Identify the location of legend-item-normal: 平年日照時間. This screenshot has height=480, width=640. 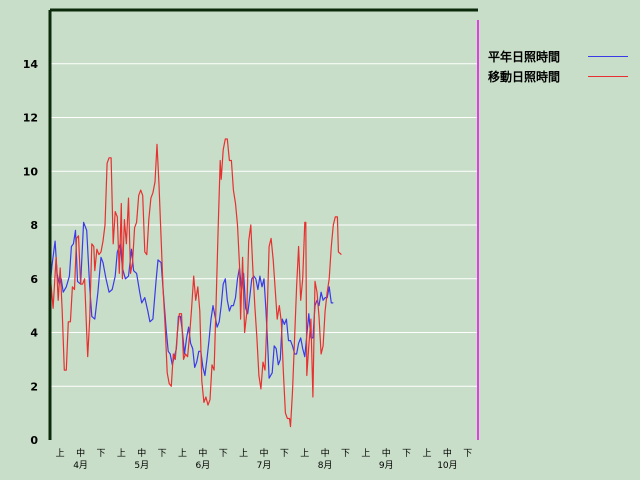
(558, 56).